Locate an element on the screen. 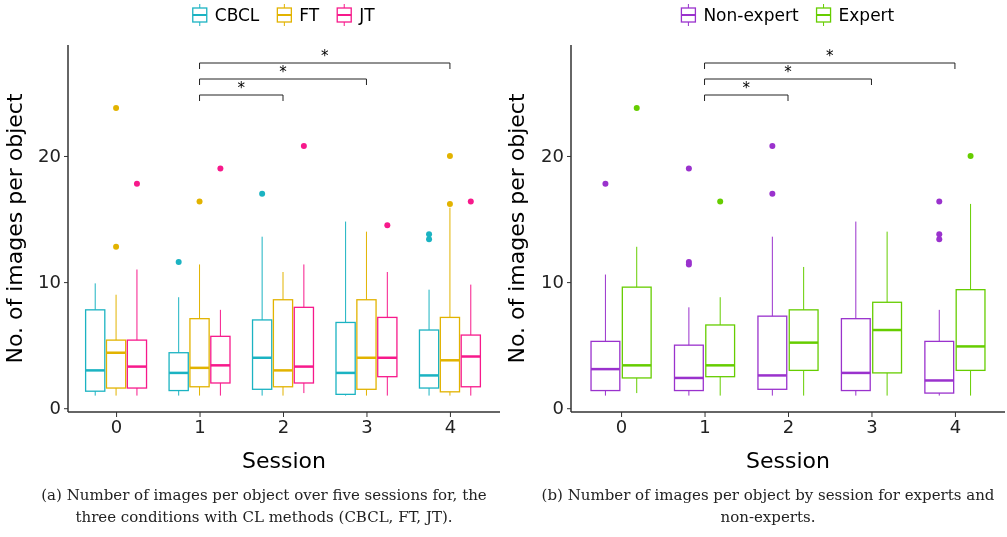 The height and width of the screenshot is (537, 1007). legend-label: FT is located at coordinates (309, 15).